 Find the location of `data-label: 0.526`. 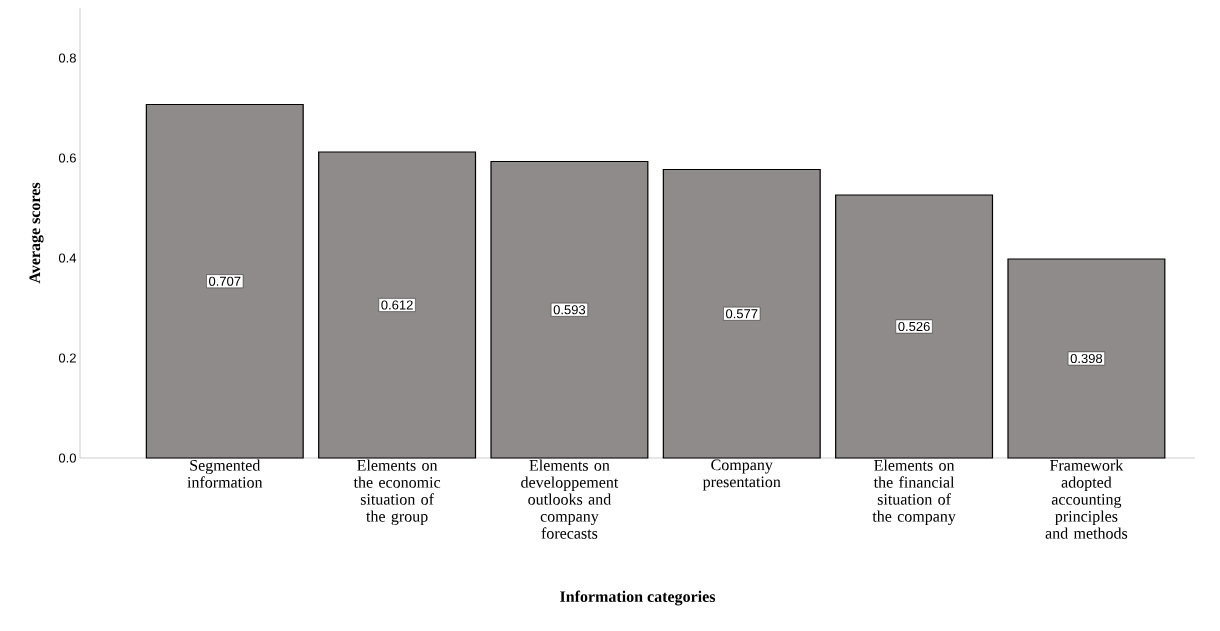

data-label: 0.526 is located at coordinates (914, 326).